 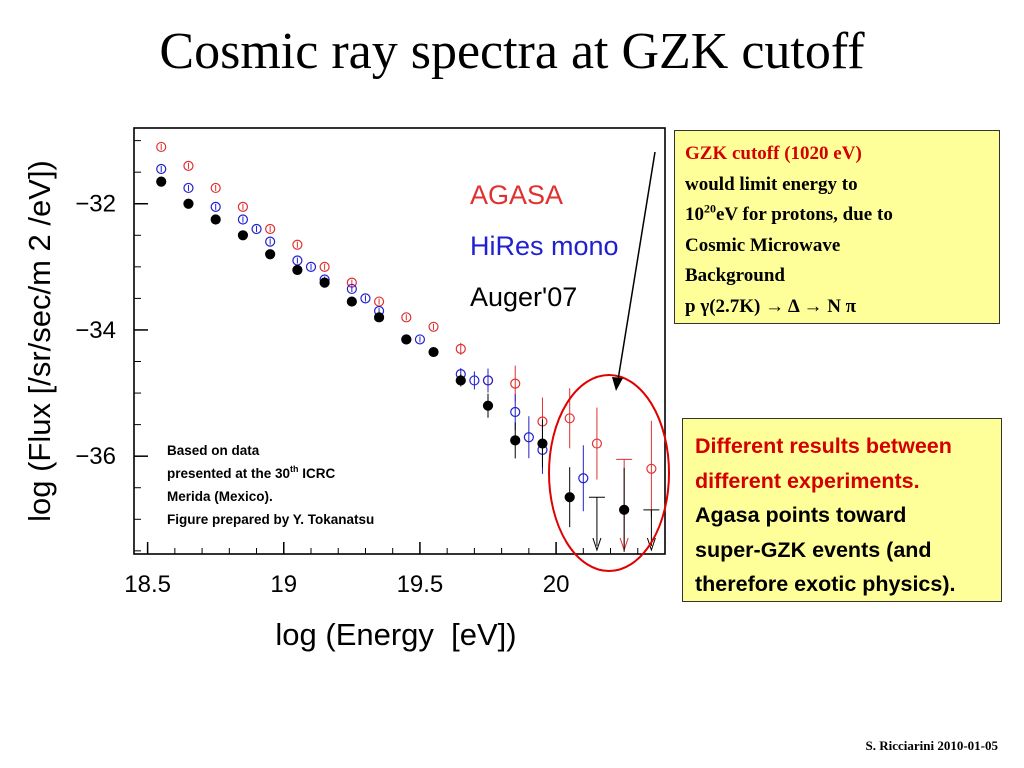 What do you see at coordinates (523, 297) in the screenshot?
I see `legend-entry: Auger'07` at bounding box center [523, 297].